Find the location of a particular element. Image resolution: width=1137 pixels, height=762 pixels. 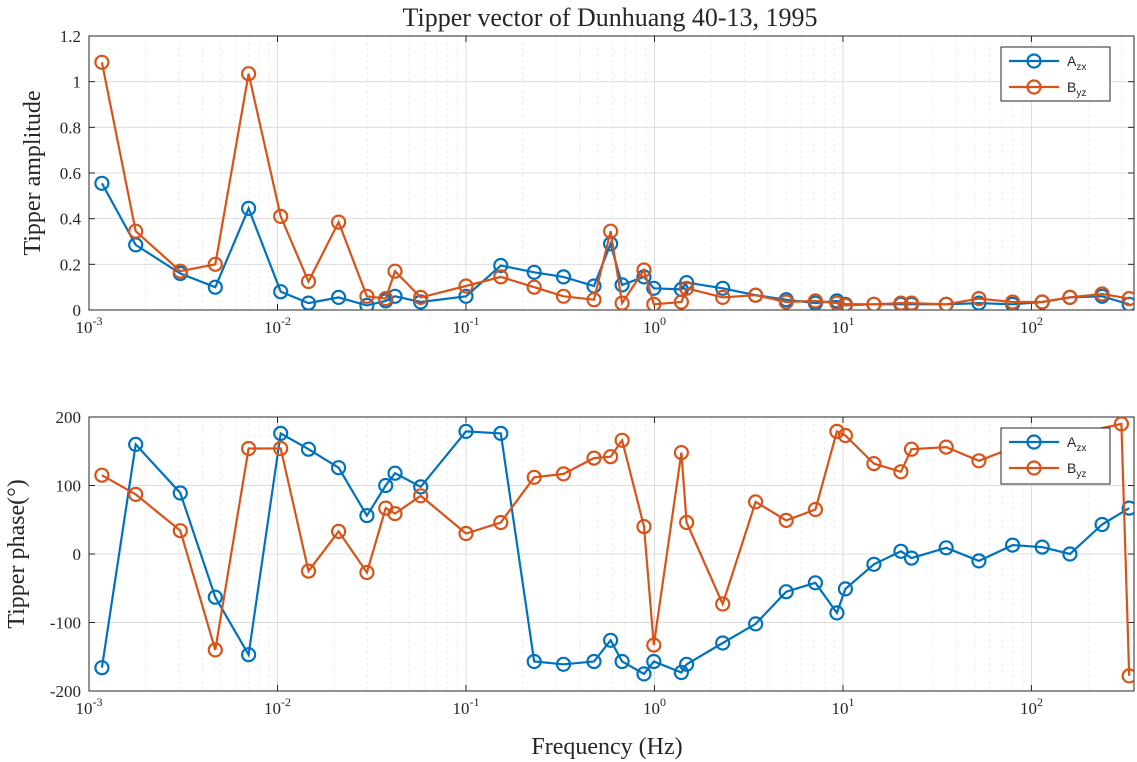

y-tick-label: -100 is located at coordinates (65, 623).